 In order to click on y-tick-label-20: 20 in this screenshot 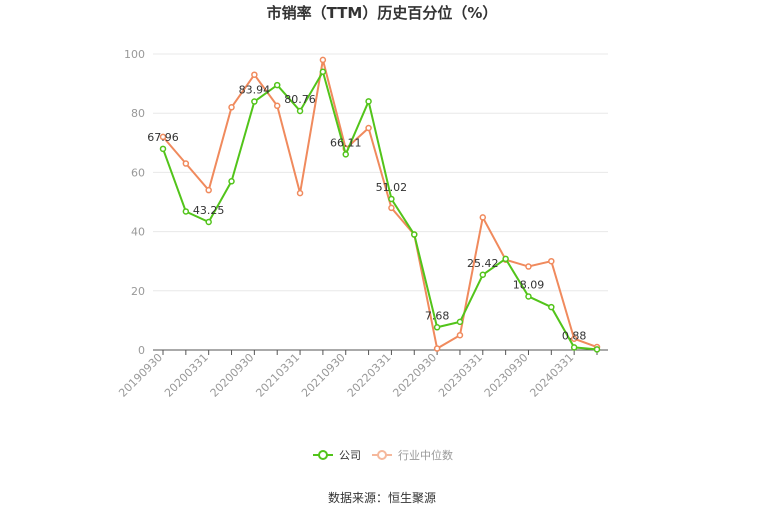, I will do `click(138, 291)`.